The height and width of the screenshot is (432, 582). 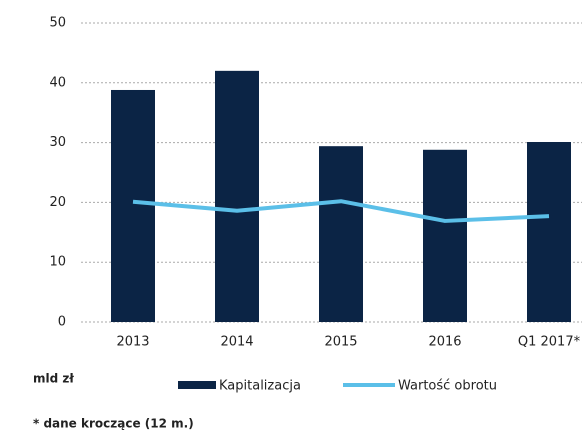 What do you see at coordinates (53, 379) in the screenshot?
I see `unit-label: mld zł` at bounding box center [53, 379].